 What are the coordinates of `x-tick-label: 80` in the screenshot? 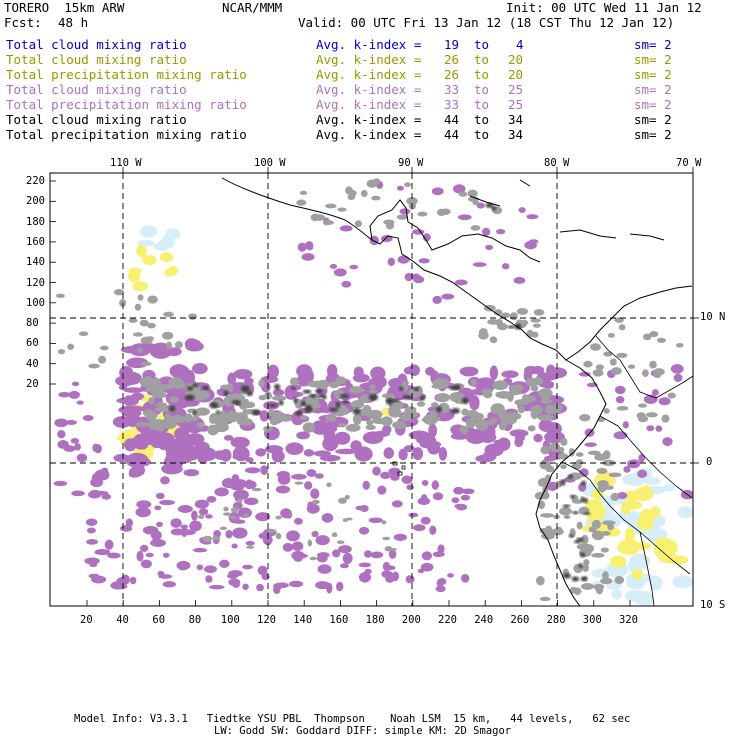 It's located at (195, 620).